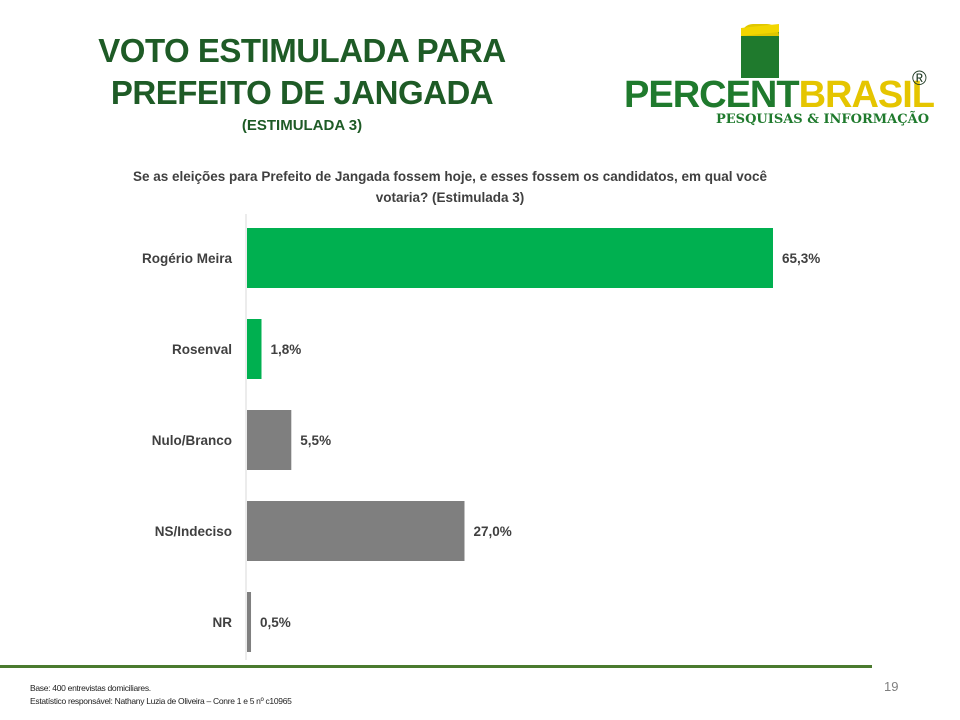  I want to click on category-label-1: Rosenval, so click(202, 349).